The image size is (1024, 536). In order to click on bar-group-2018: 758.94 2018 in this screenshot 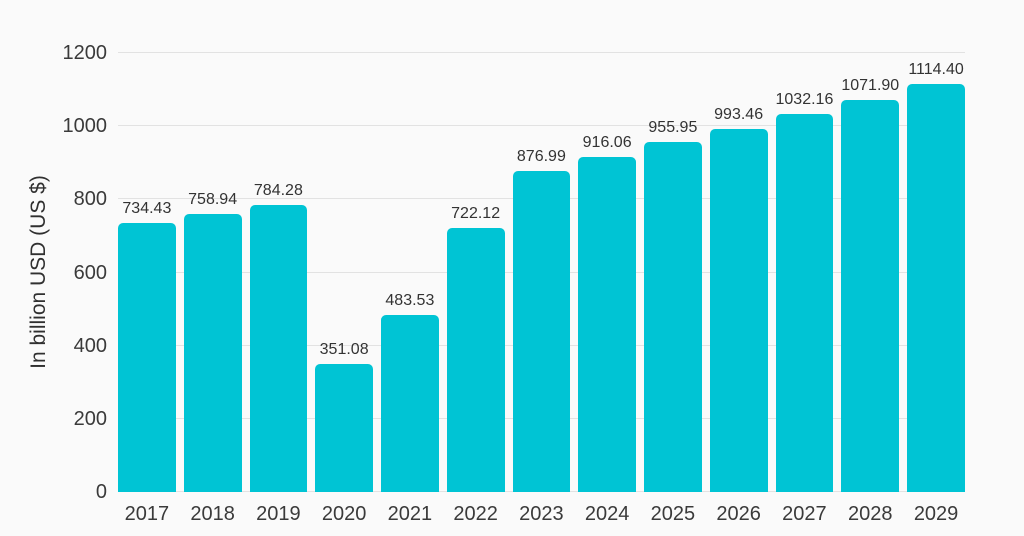, I will do `click(212, 289)`.